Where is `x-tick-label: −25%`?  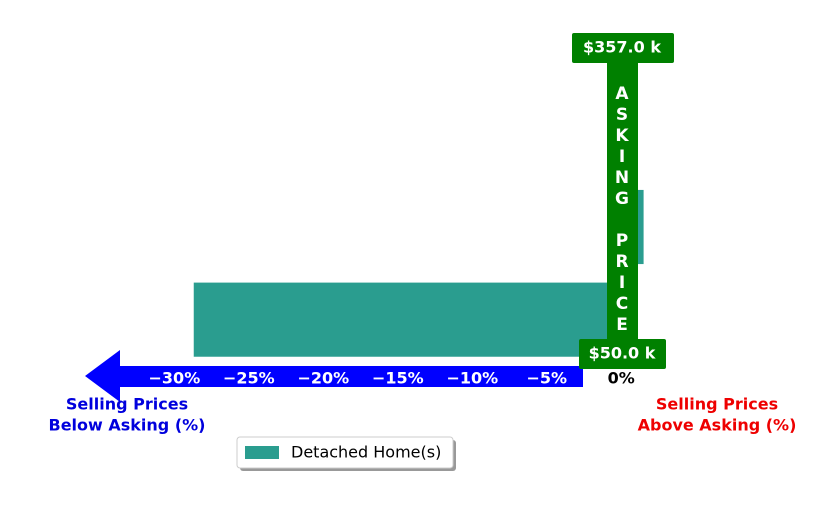
x-tick-label: −25% is located at coordinates (249, 378).